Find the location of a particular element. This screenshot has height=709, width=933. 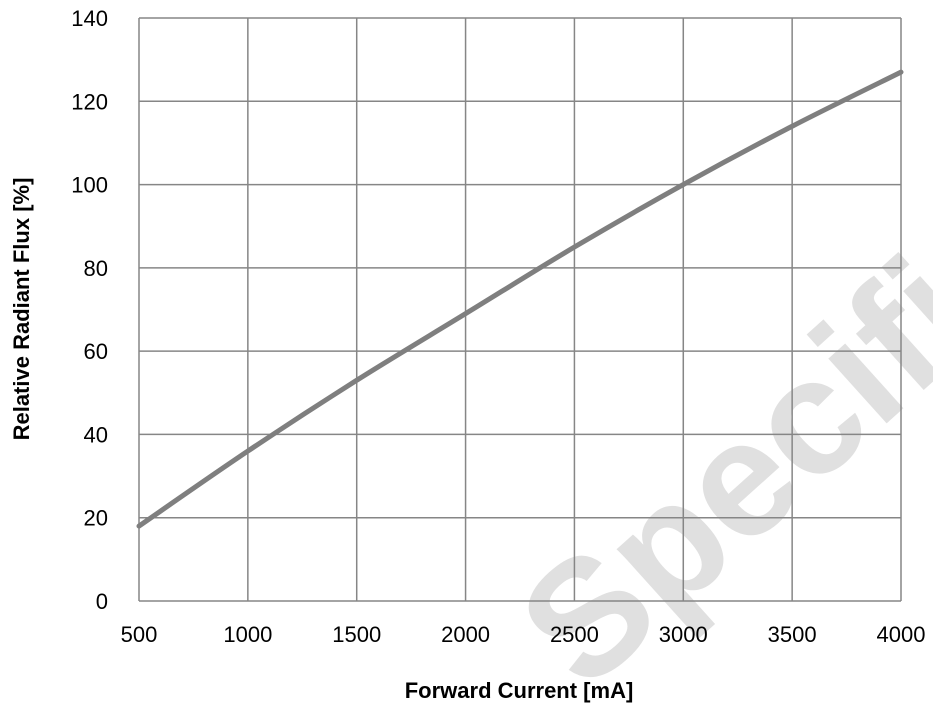

x-tick-label: 3500 is located at coordinates (792, 634).